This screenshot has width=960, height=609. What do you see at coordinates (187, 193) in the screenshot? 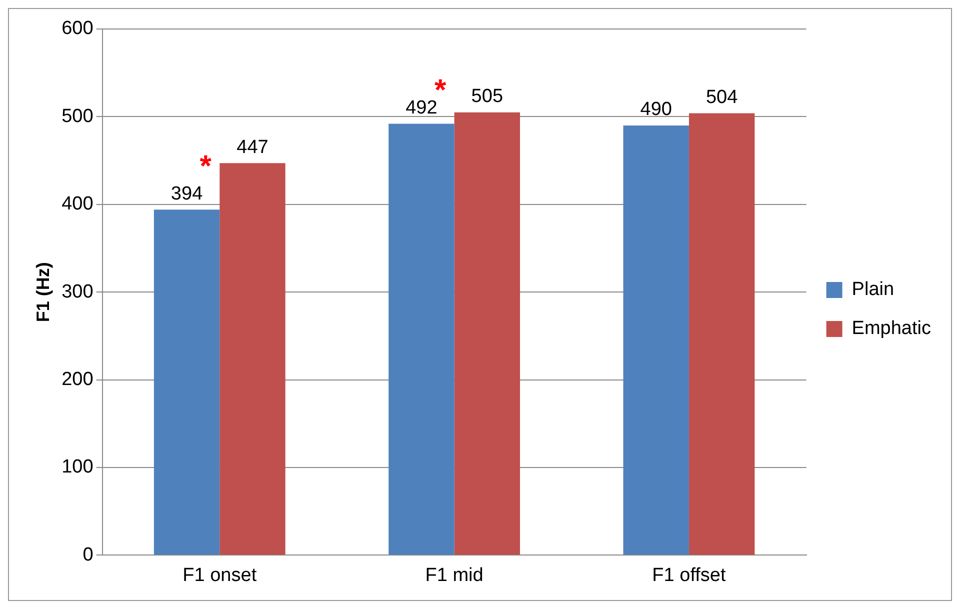
I see `data-label: 394` at bounding box center [187, 193].